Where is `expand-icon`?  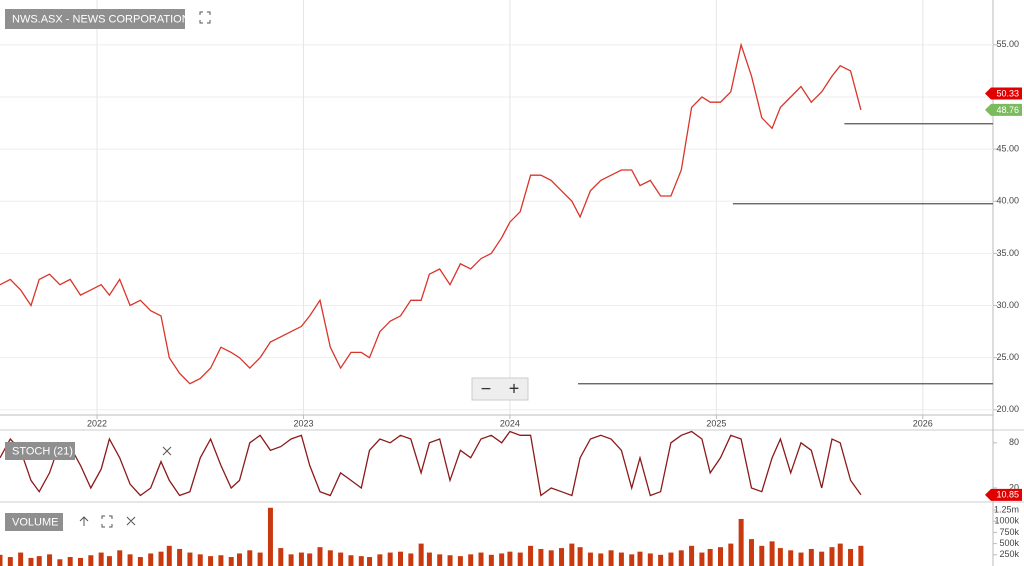 expand-icon is located at coordinates (205, 17).